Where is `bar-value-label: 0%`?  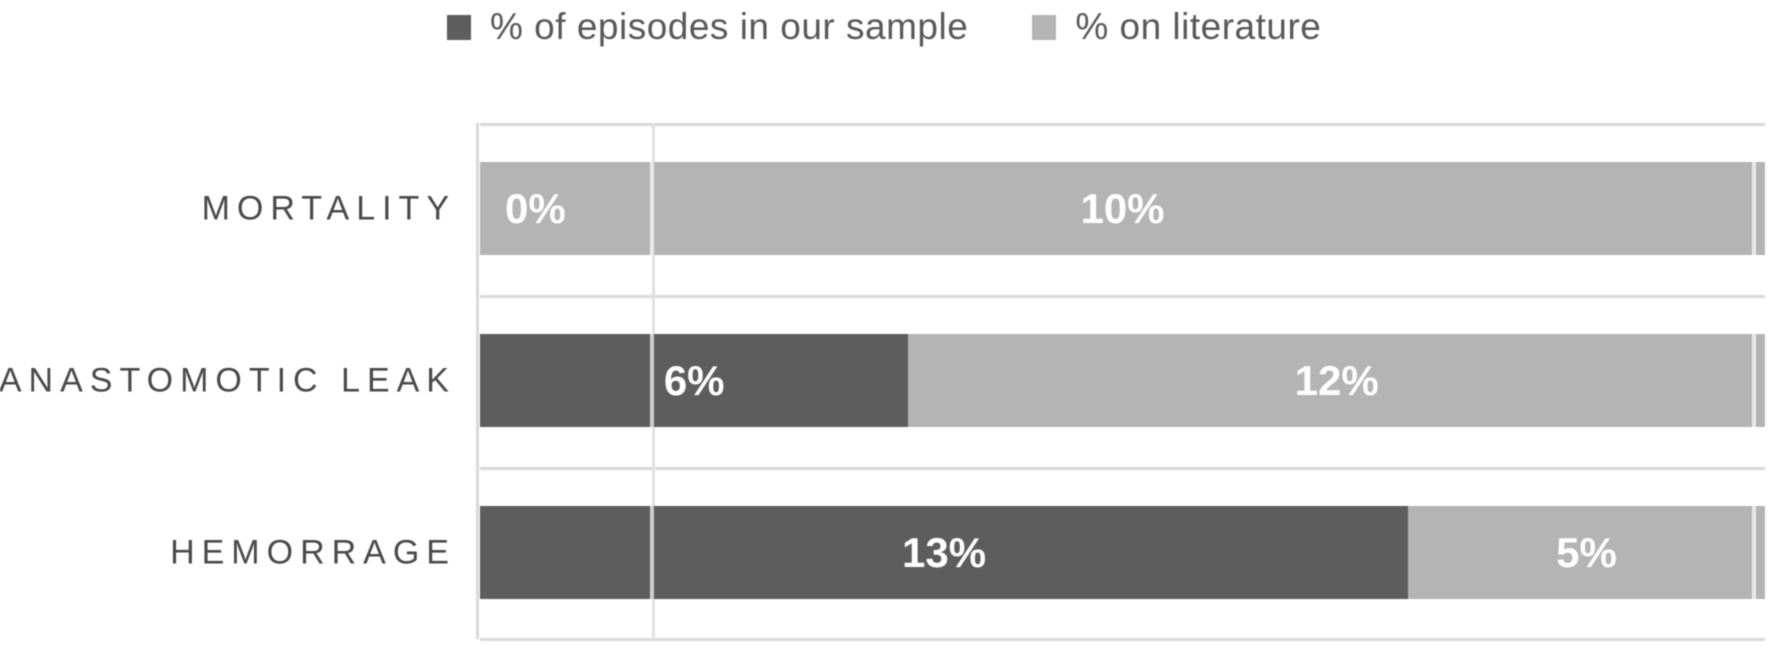 bar-value-label: 0% is located at coordinates (535, 208).